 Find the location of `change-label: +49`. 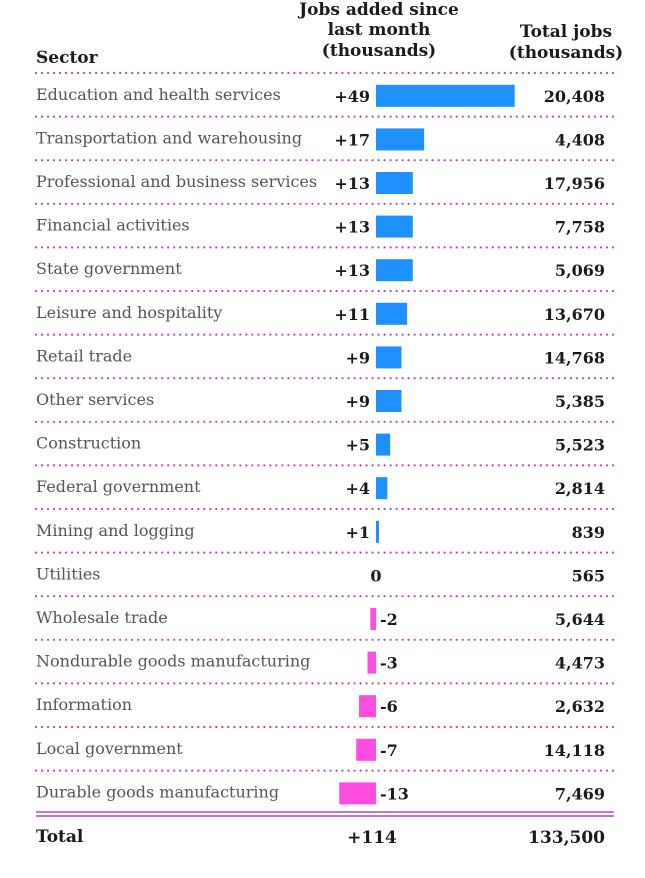

change-label: +49 is located at coordinates (352, 96).